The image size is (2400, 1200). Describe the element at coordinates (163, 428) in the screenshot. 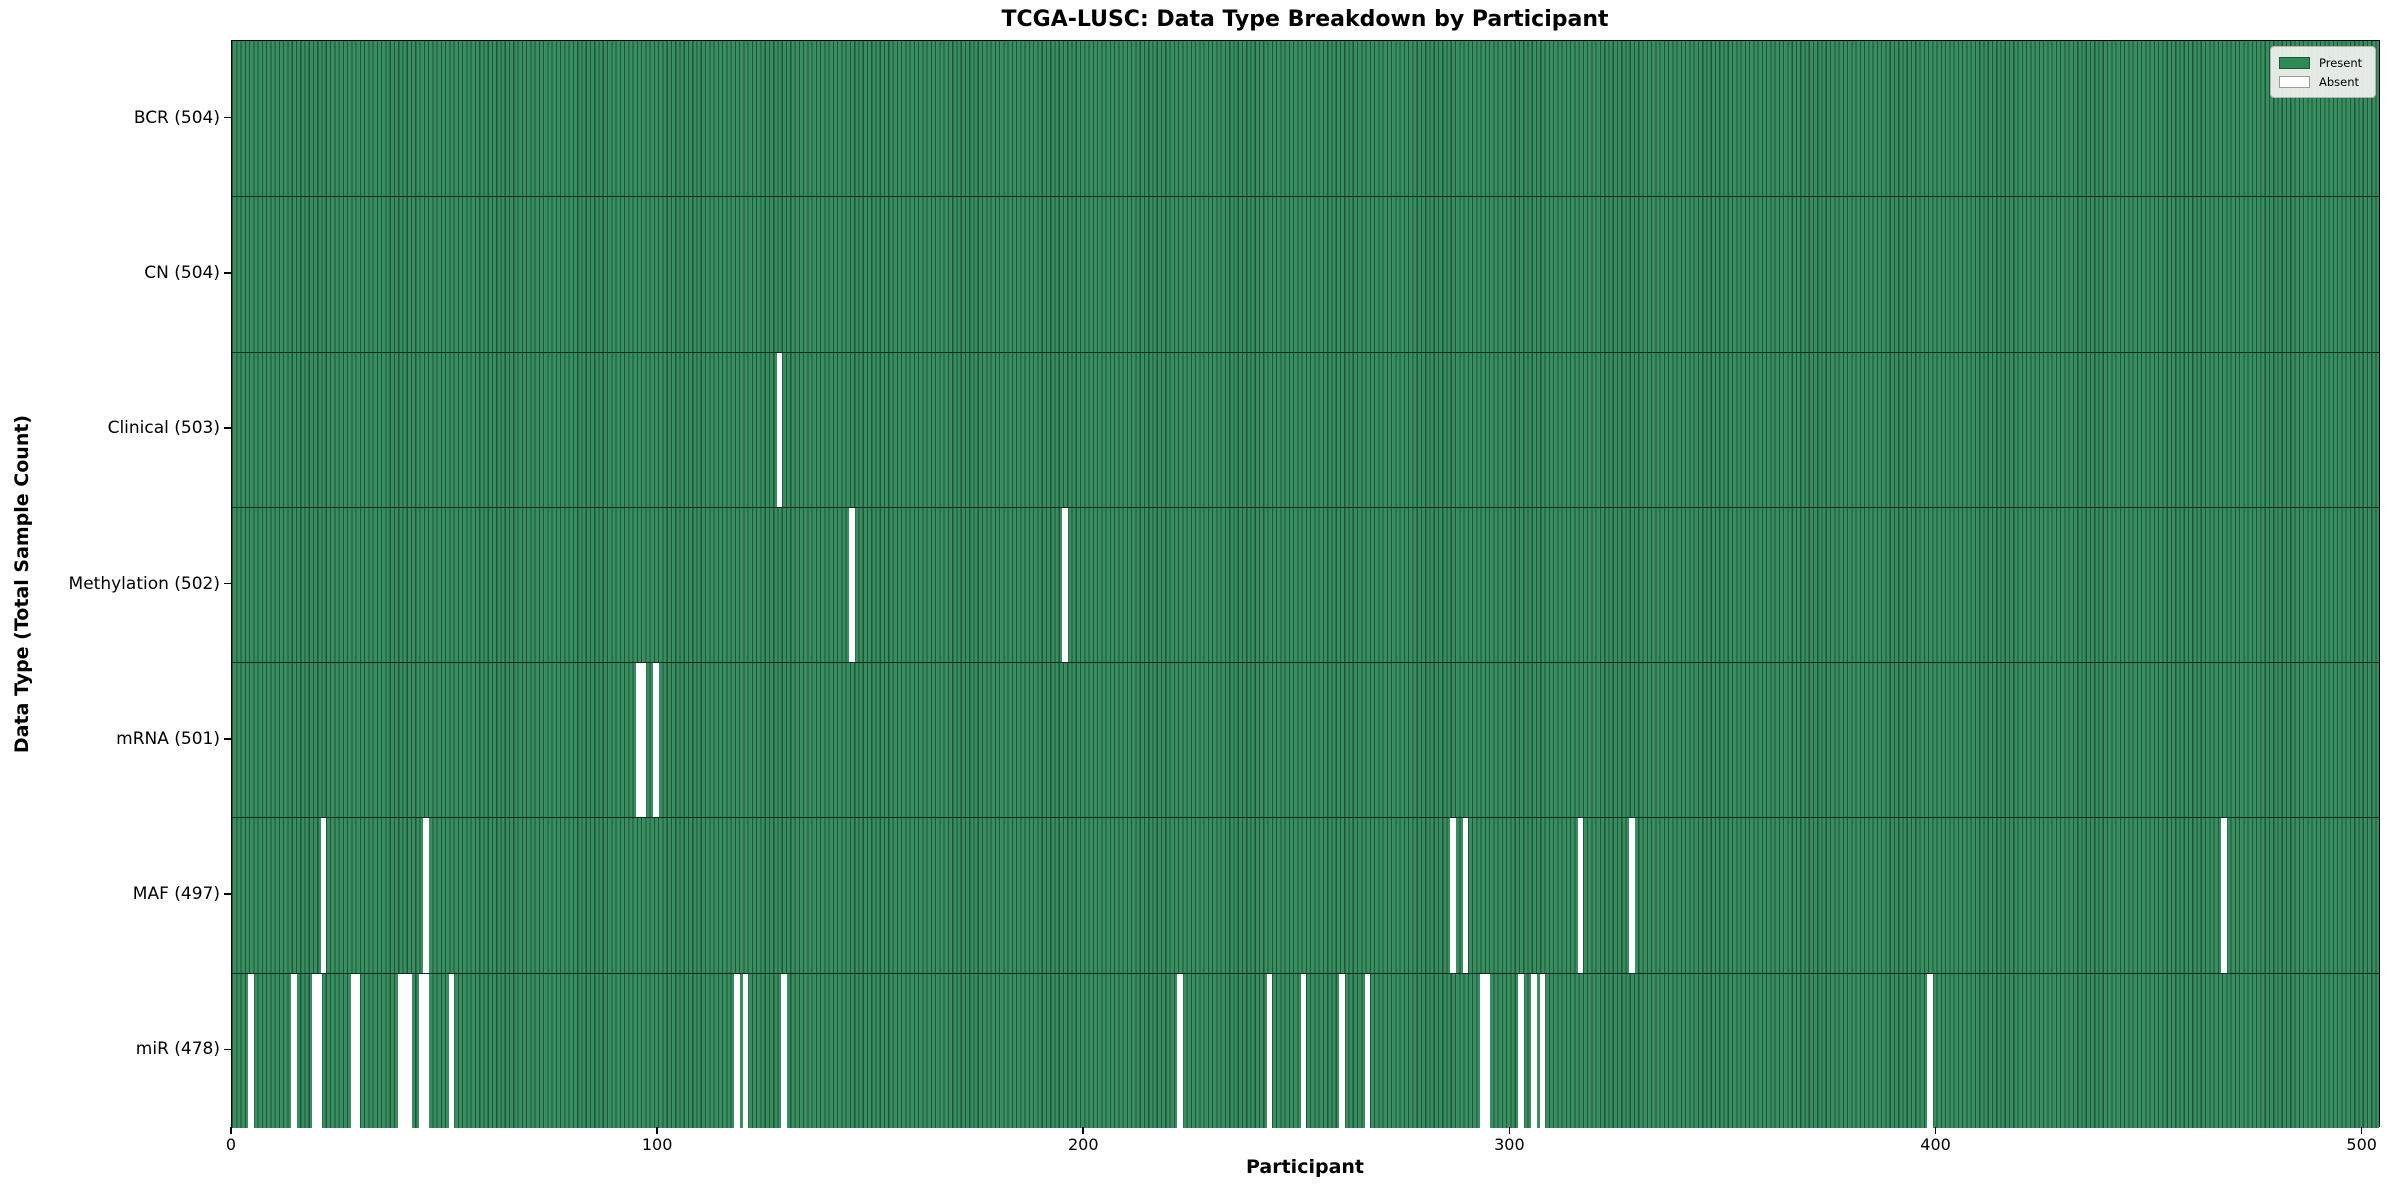

I see `row-label: Clinical (503)` at that location.